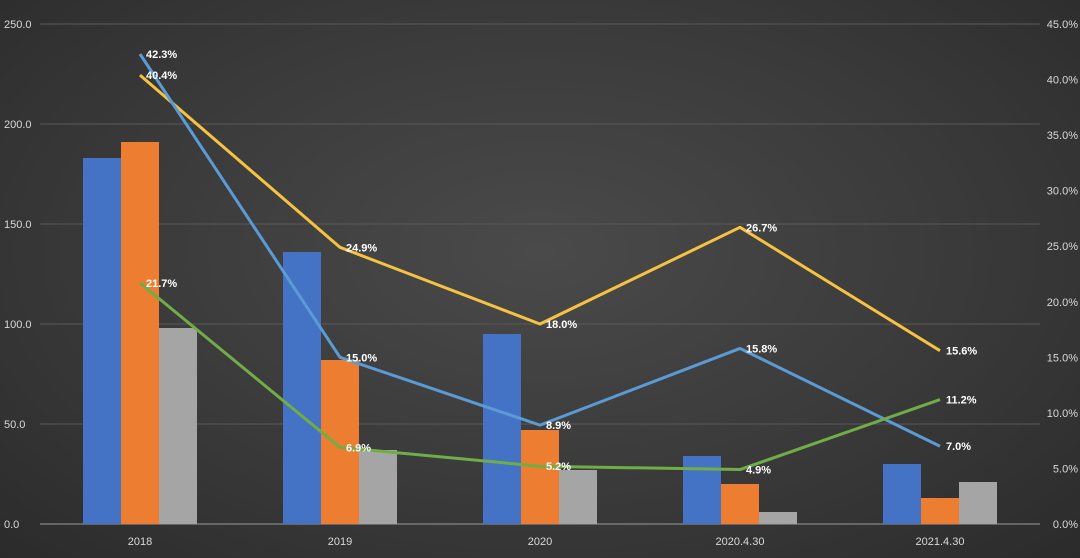 The image size is (1080, 558). Describe the element at coordinates (740, 542) in the screenshot. I see `x-tick-label: 2020.4.30` at that location.